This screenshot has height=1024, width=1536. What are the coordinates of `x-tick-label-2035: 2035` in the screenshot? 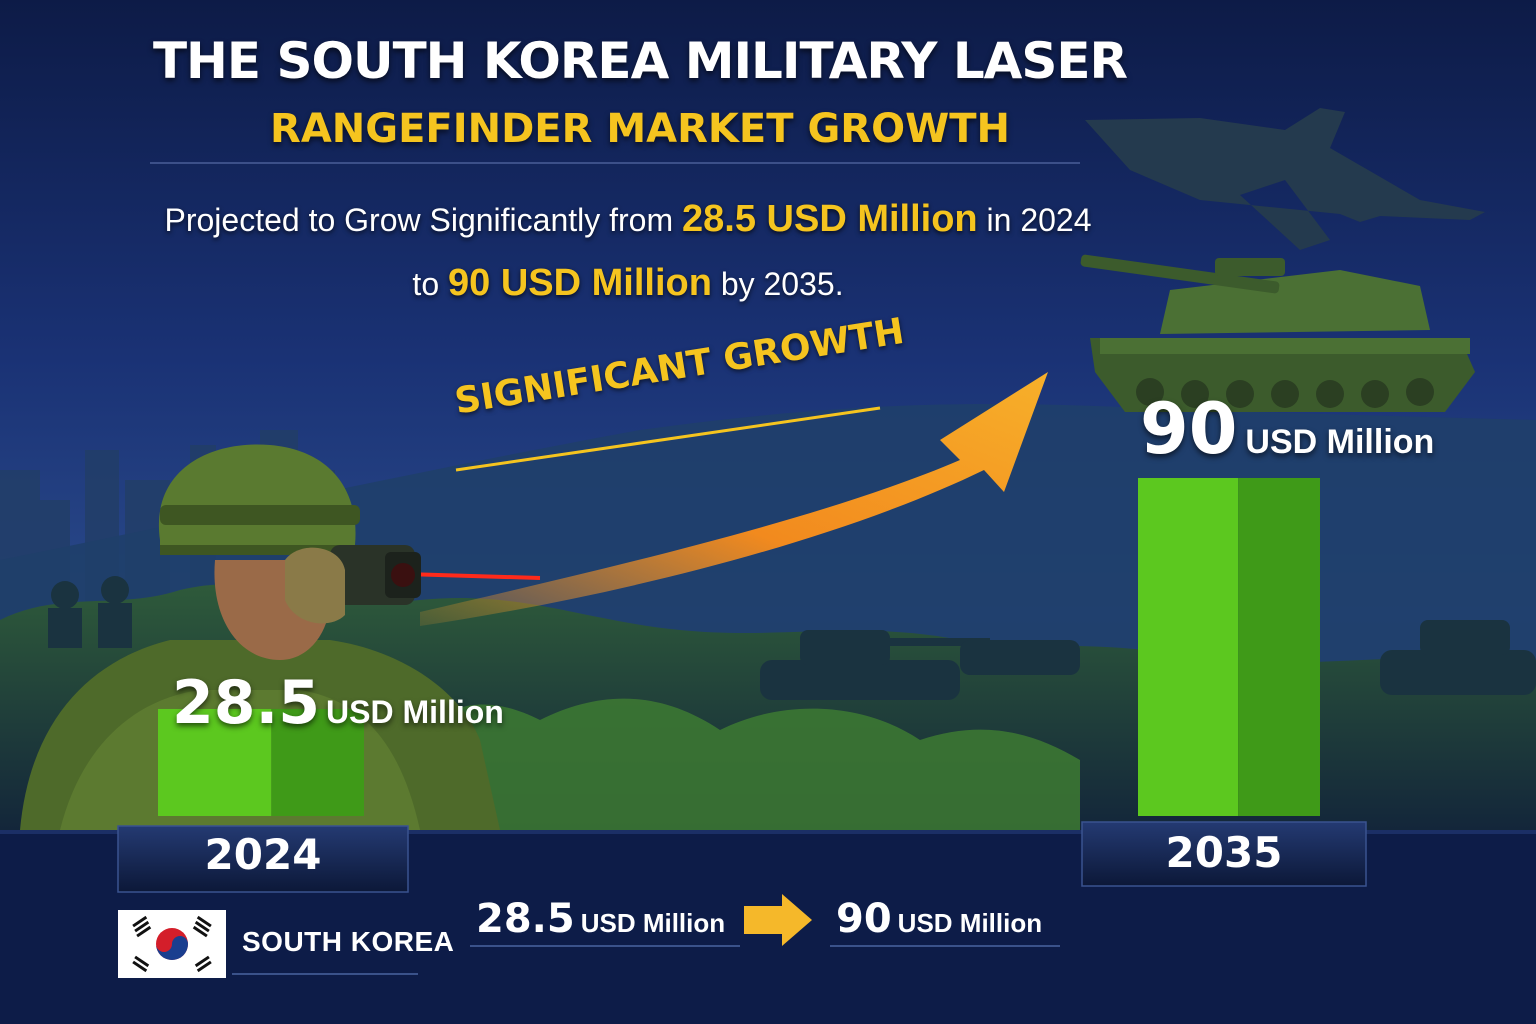 It's located at (1224, 852).